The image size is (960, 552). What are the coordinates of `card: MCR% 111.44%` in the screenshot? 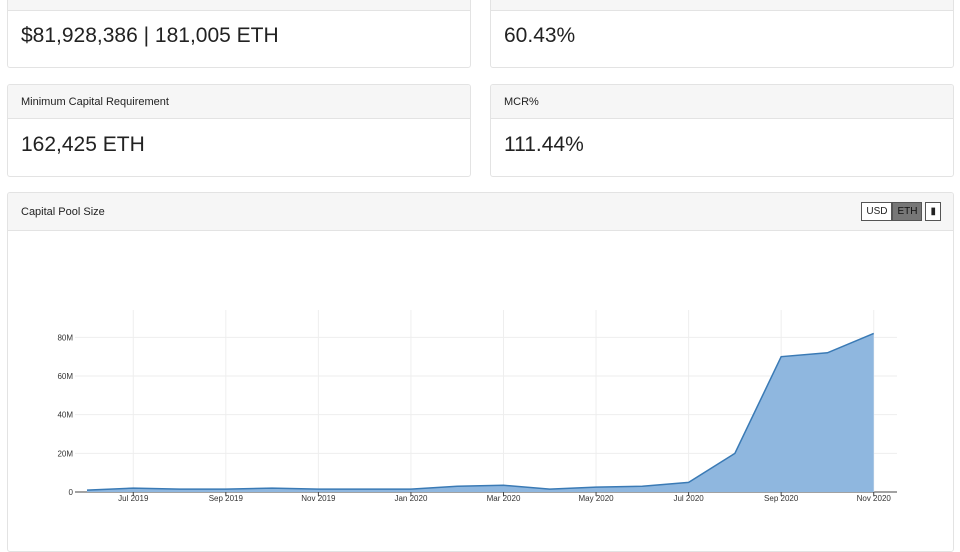 It's located at (722, 130).